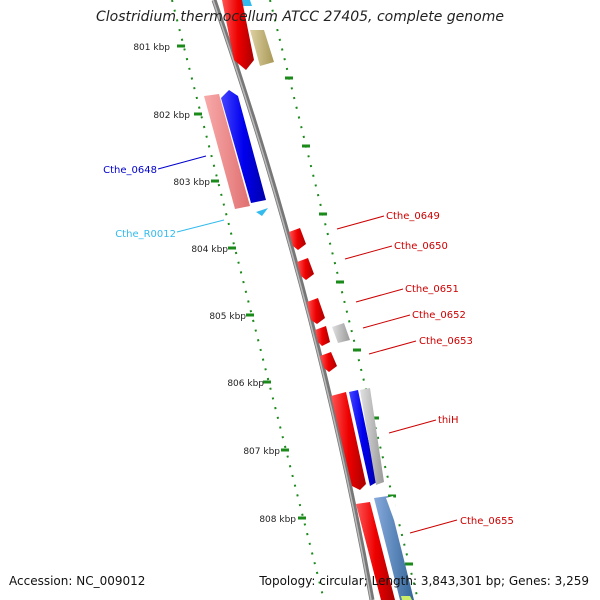  Describe the element at coordinates (348, 441) in the screenshot. I see `gene-arrow-thih` at that location.